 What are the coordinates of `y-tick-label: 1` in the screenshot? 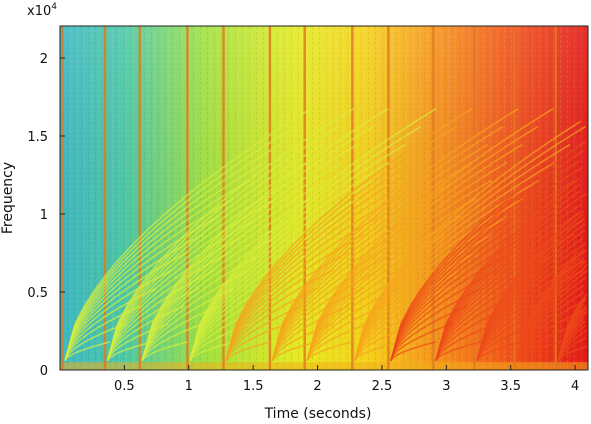 It's located at (44, 215).